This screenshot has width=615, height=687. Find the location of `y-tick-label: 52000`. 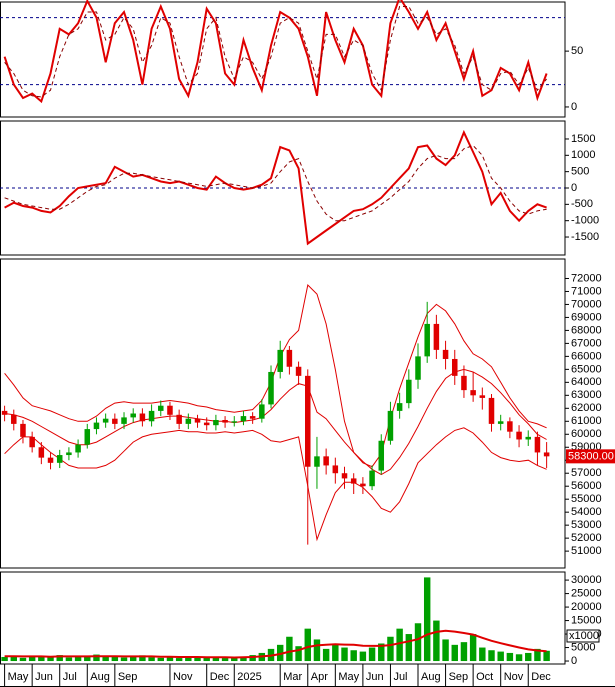

y-tick-label: 52000 is located at coordinates (586, 538).